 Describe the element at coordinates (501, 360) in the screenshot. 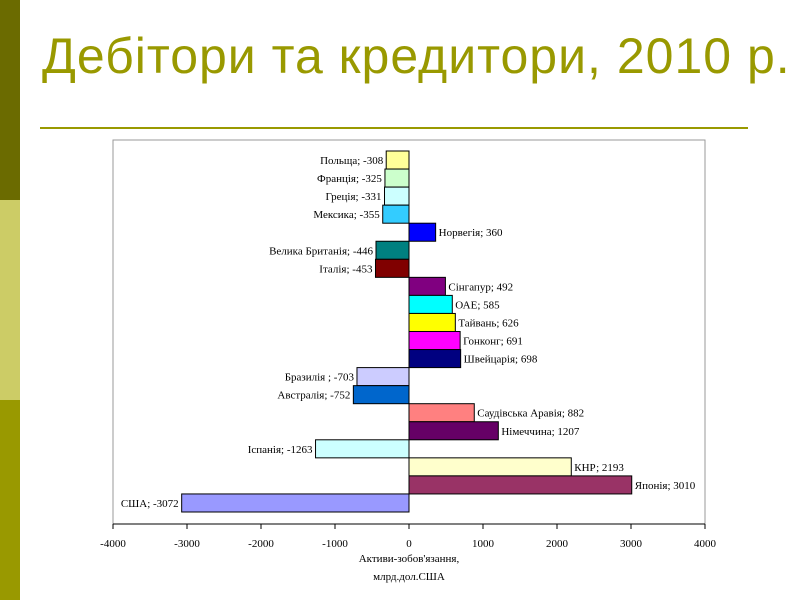

I see `data-label: Швейцарія; 698` at that location.